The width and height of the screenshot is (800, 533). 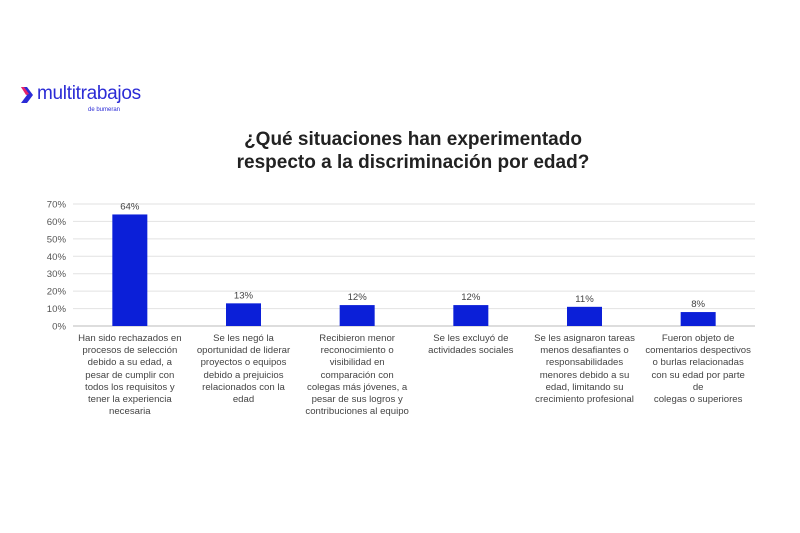 I want to click on x-tick-label-line: procesos de selección, so click(x=130, y=351).